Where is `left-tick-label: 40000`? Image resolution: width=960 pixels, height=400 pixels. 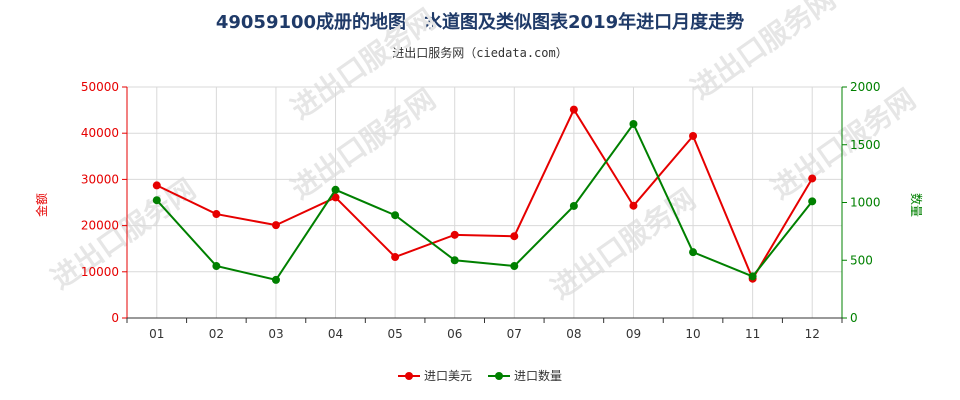
left-tick-label: 40000 is located at coordinates (100, 133).